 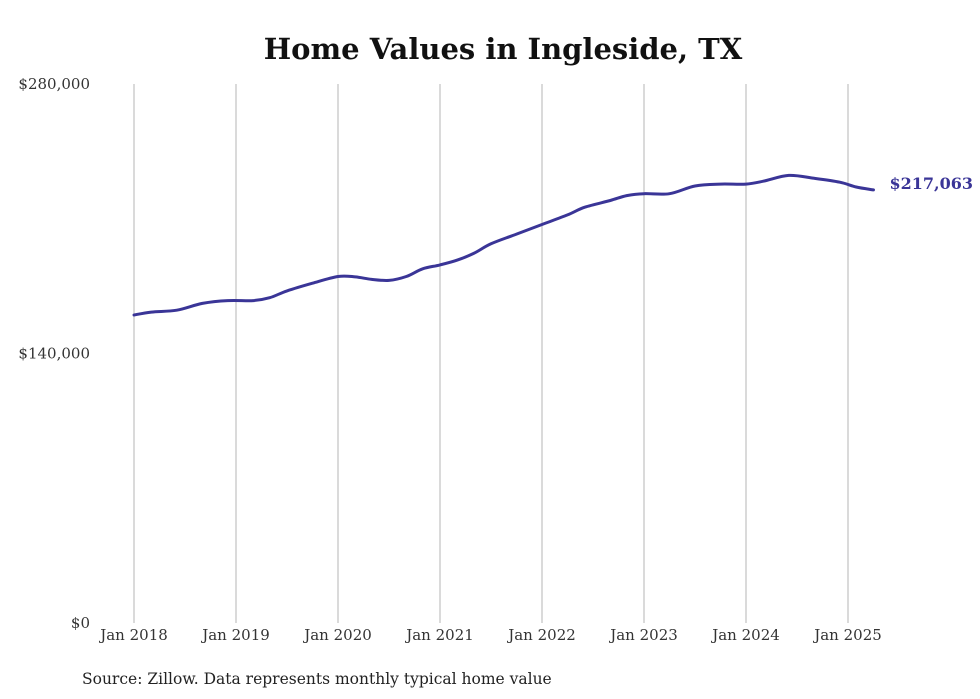 What do you see at coordinates (503, 49) in the screenshot?
I see `chart-title: Home Values in Ingleside, TX` at bounding box center [503, 49].